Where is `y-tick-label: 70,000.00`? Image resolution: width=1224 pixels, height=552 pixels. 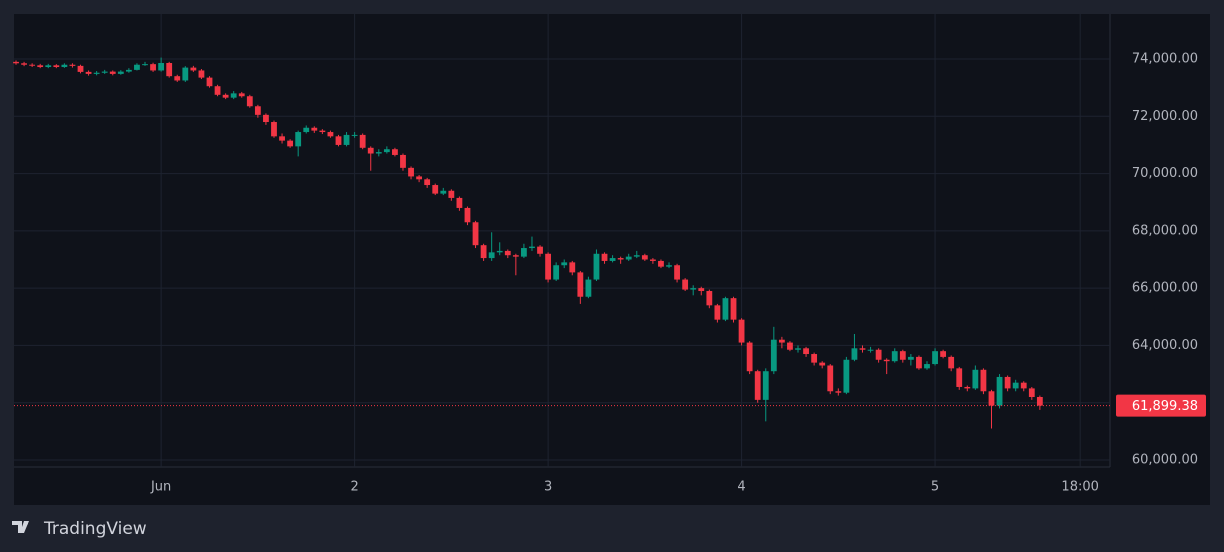 y-tick-label: 70,000.00 is located at coordinates (1165, 173).